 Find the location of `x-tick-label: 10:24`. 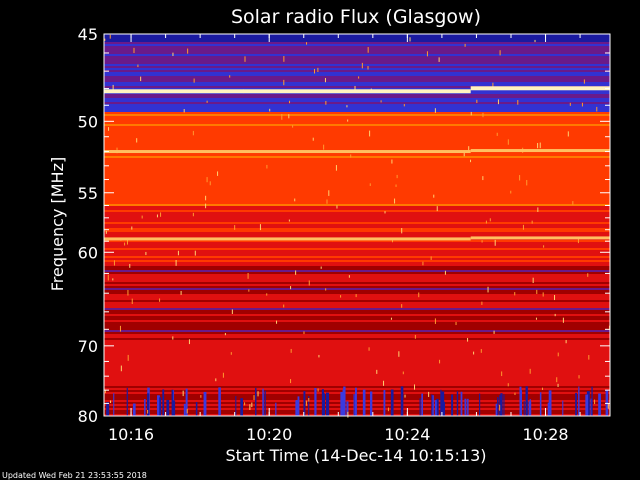

x-tick-label: 10:24 is located at coordinates (407, 434).